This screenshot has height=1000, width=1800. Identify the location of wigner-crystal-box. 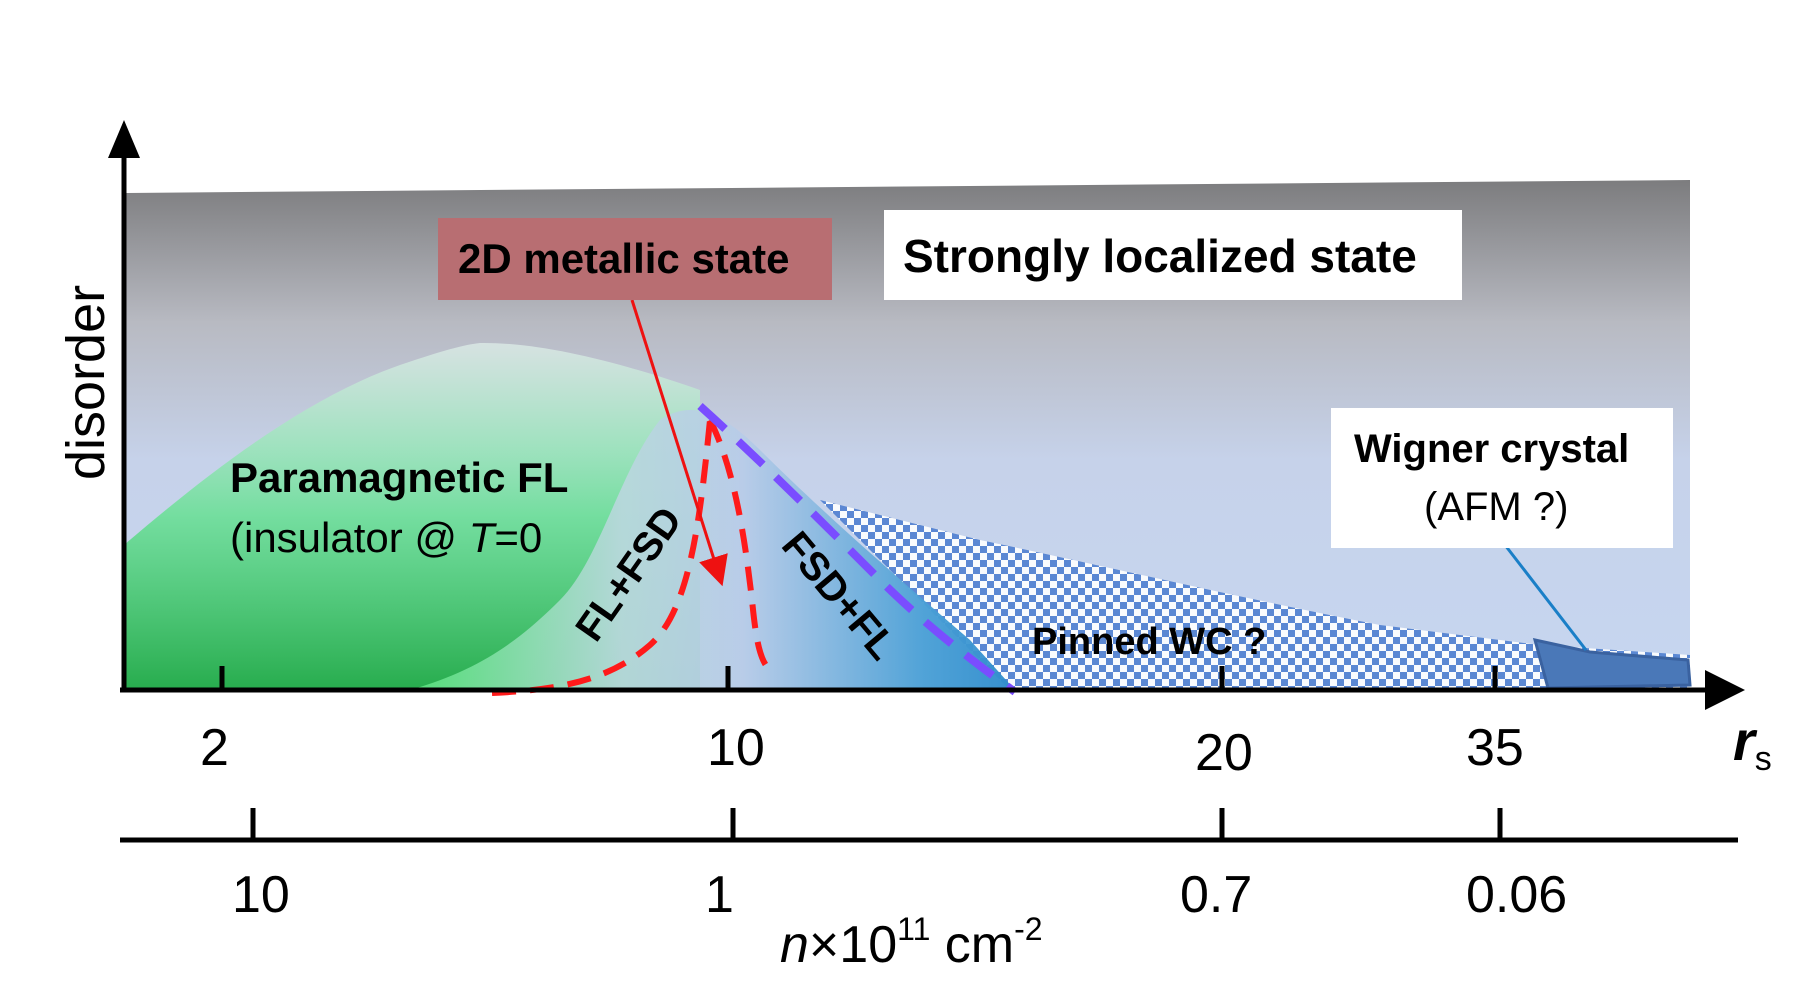
(1502, 478).